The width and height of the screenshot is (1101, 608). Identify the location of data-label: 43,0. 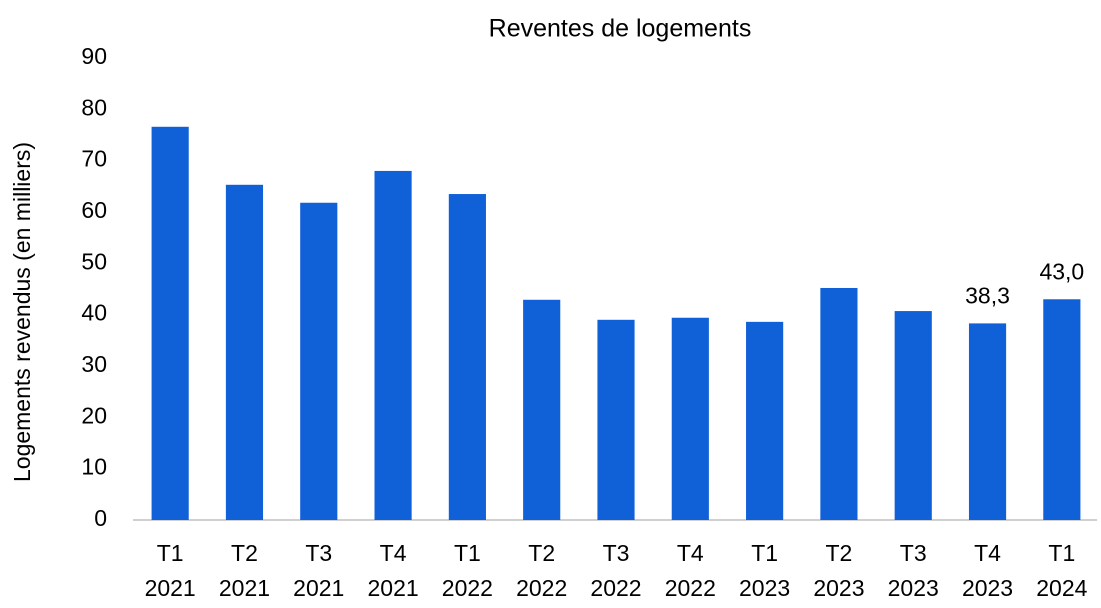
(1061, 271).